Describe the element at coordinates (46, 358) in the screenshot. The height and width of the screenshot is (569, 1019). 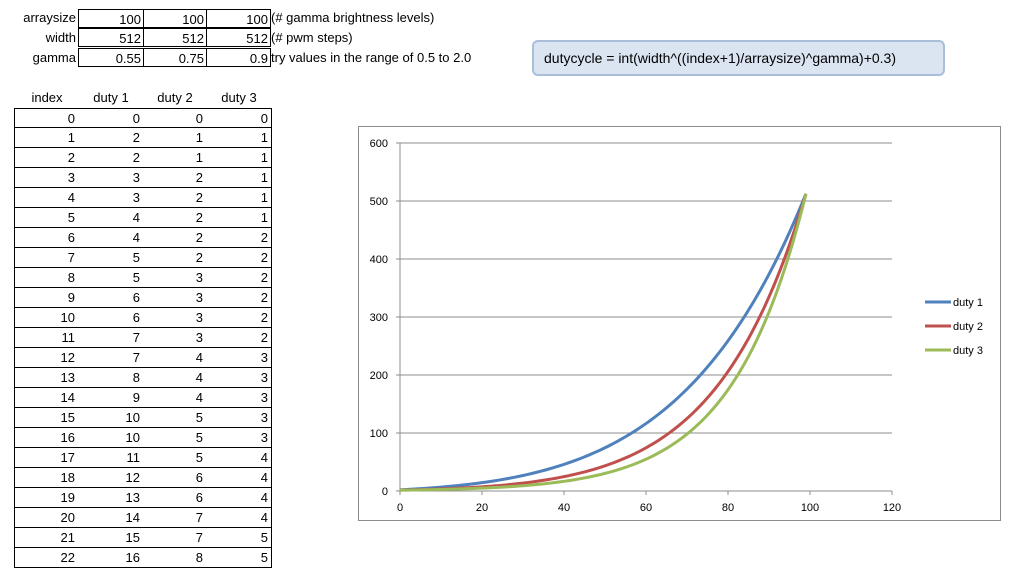
I see `index-cell: 12` at that location.